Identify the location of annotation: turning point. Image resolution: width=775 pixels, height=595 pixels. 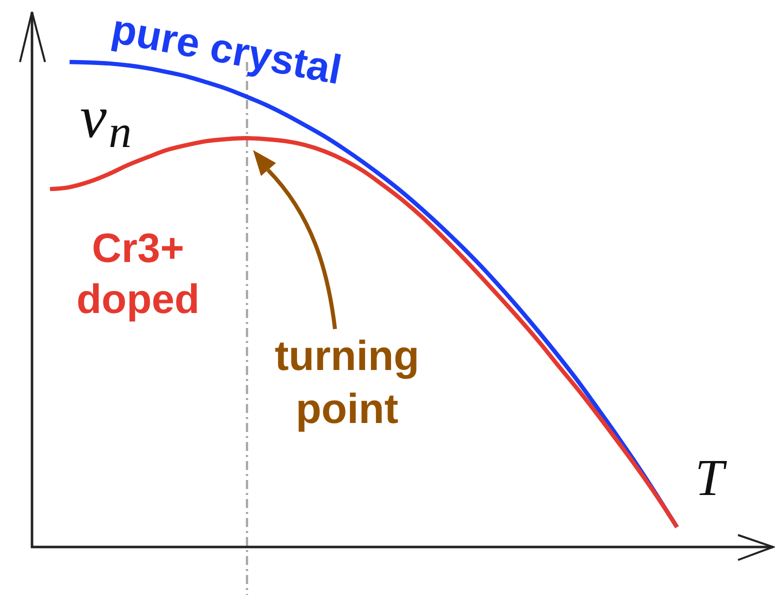
(347, 382).